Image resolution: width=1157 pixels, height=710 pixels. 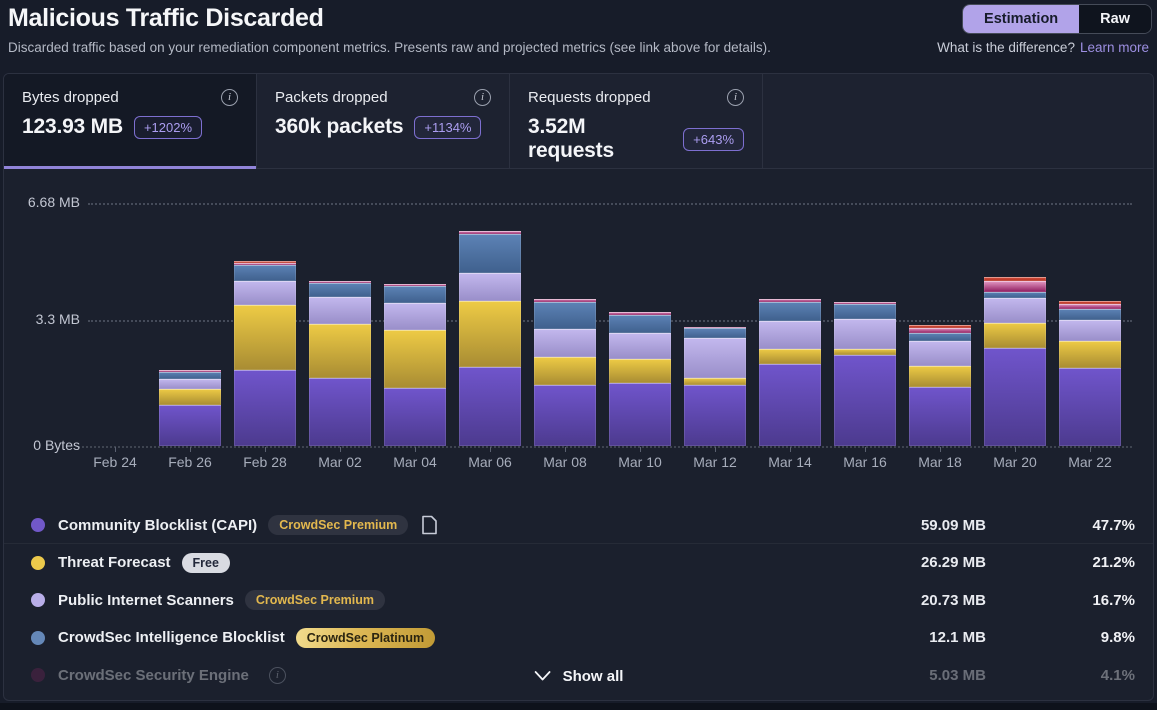 I want to click on legend-name: Threat Forecast, so click(x=114, y=562).